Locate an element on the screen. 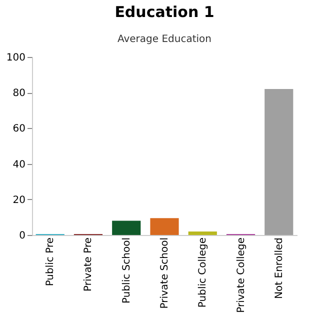  y-tick-label: 60 is located at coordinates (19, 129).